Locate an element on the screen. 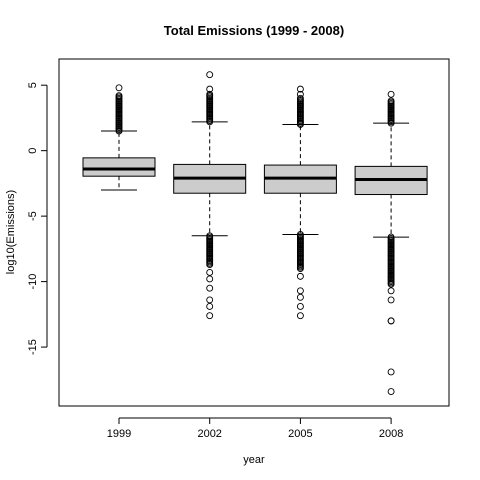 Image resolution: width=480 pixels, height=480 pixels. x-tick-label: 2008 is located at coordinates (391, 434).